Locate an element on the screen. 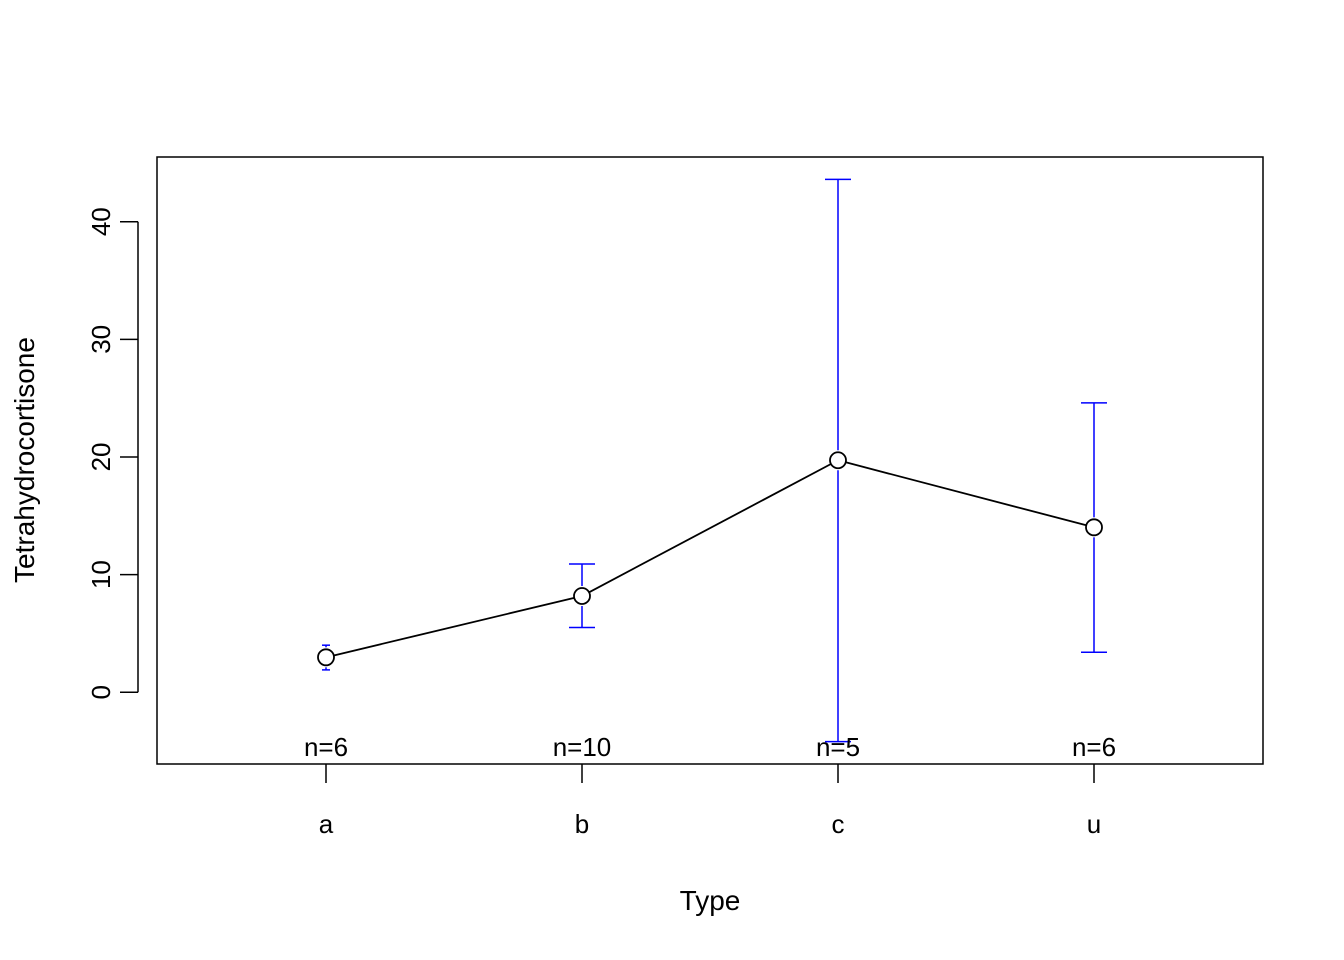  y-tick-label: 40 is located at coordinates (101, 221).